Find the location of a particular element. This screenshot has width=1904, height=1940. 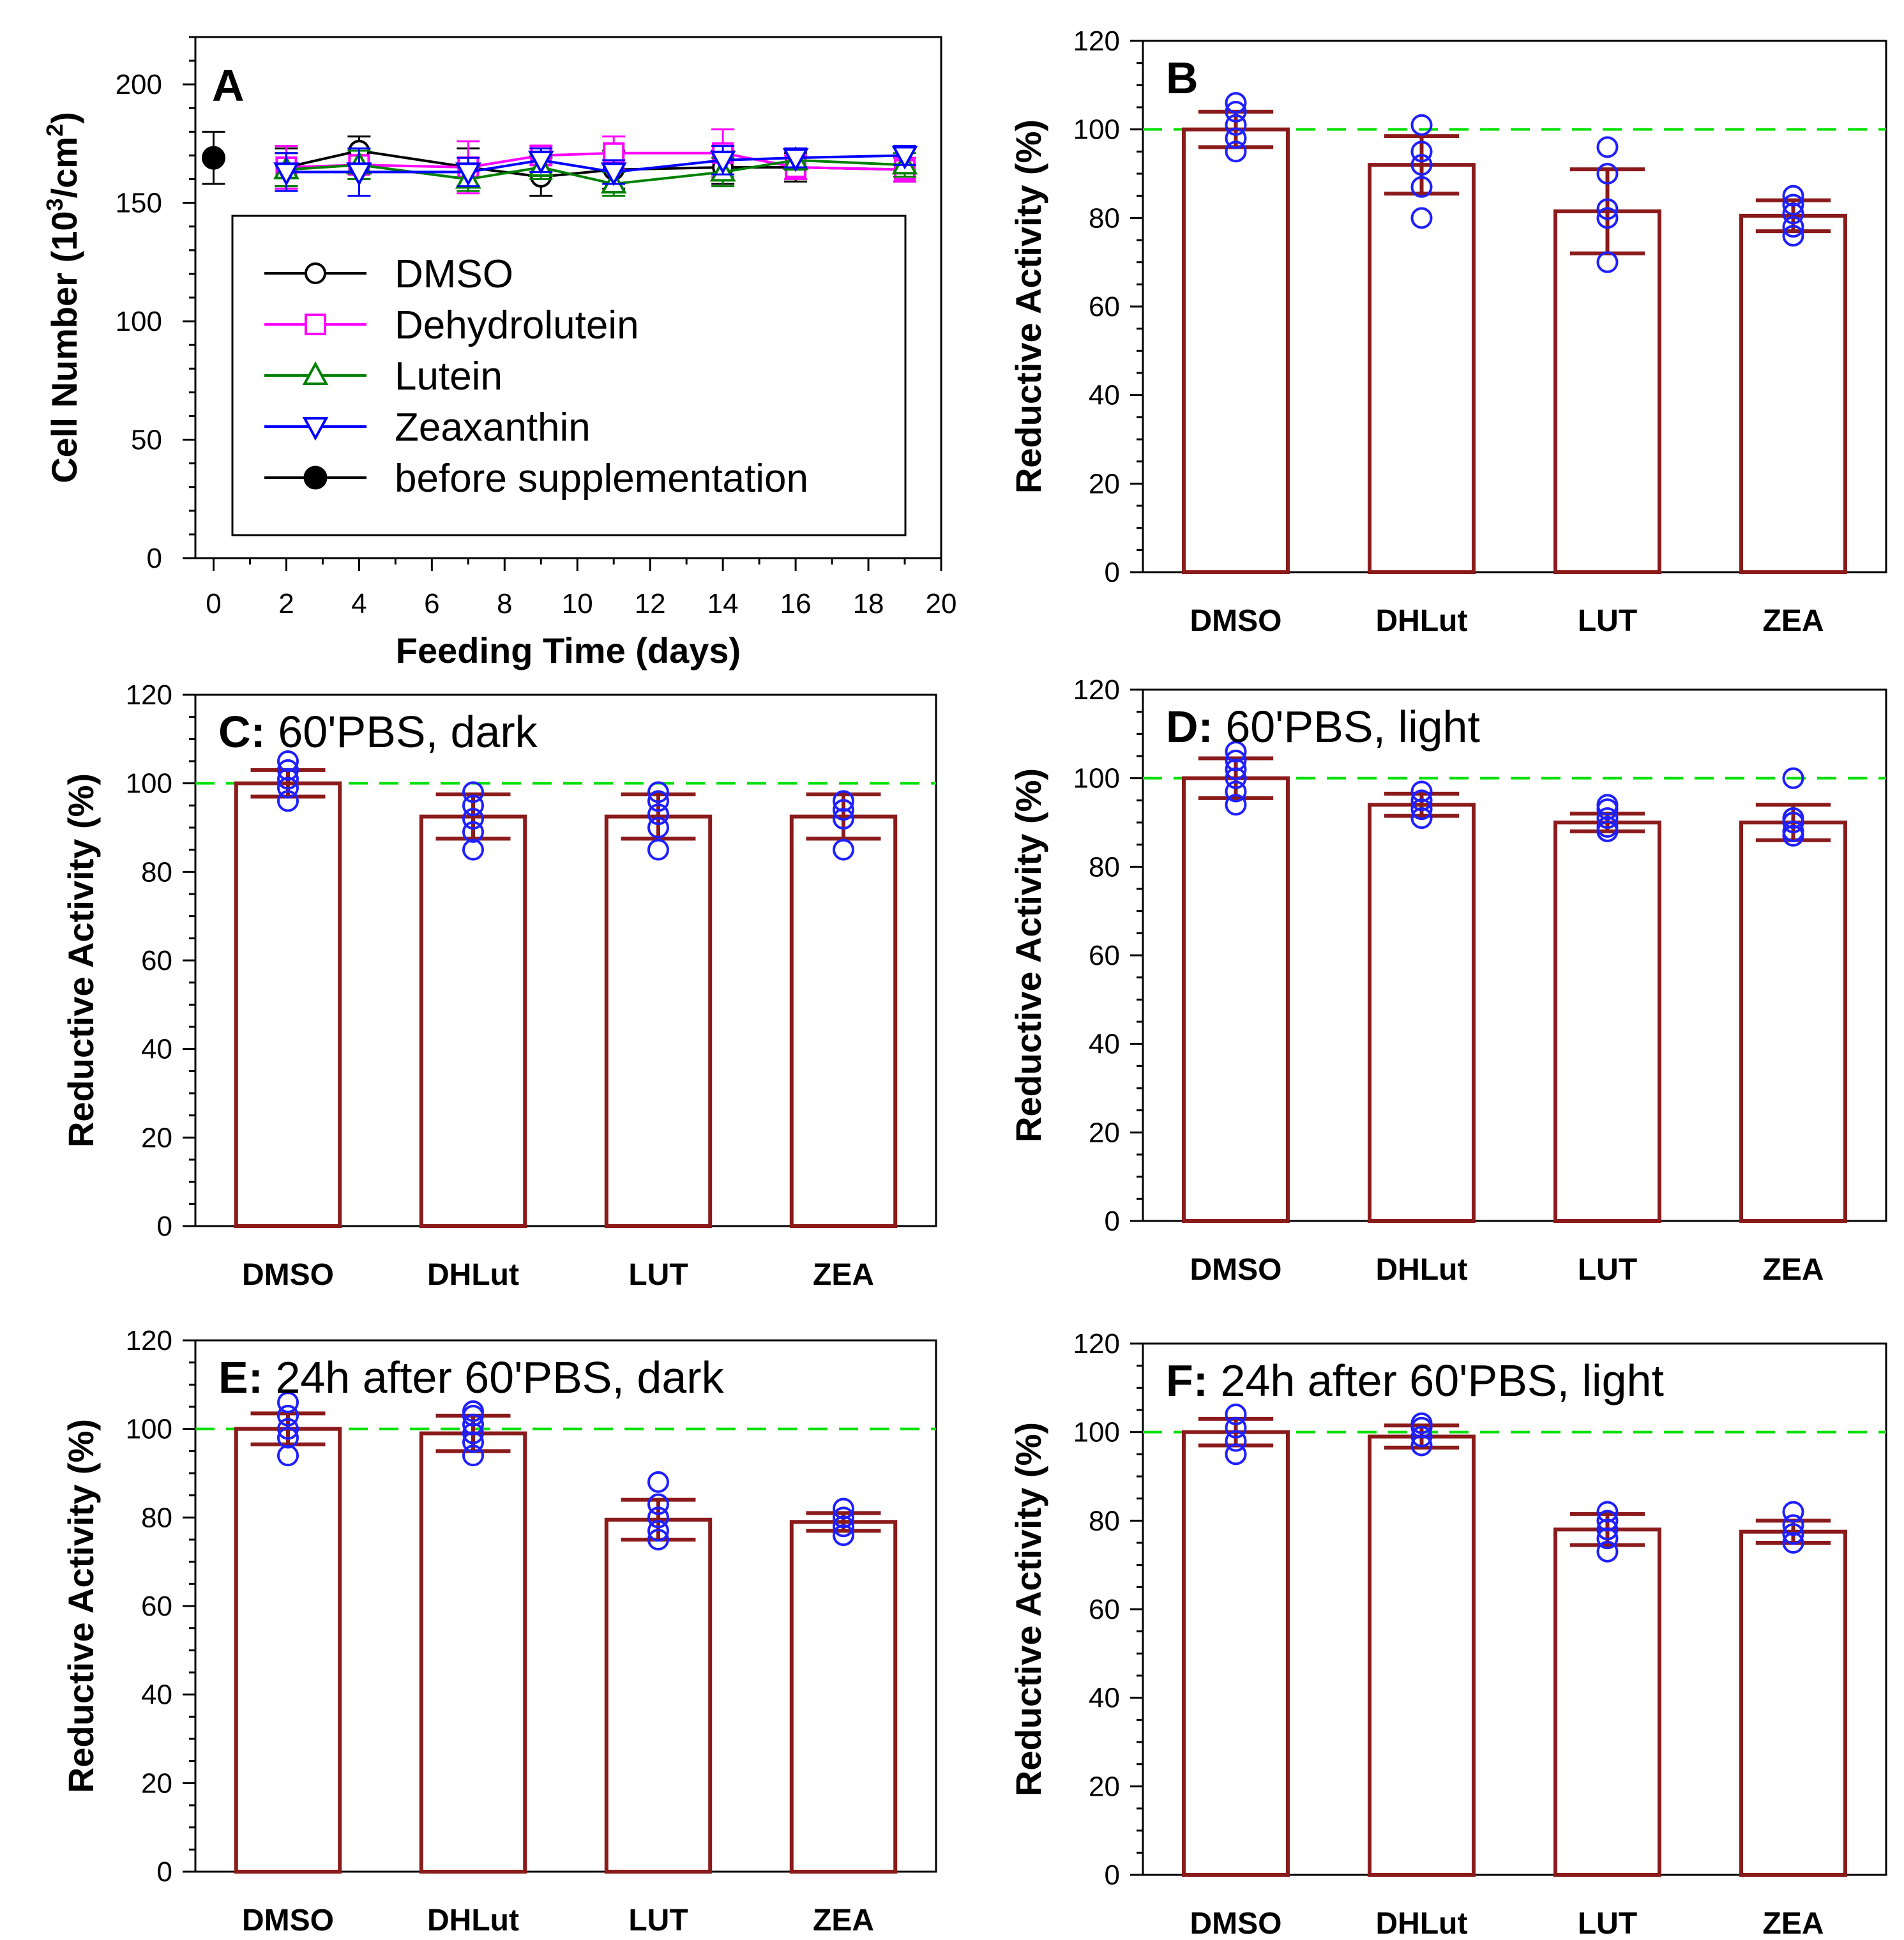

series-line-dmso is located at coordinates (595, 164).